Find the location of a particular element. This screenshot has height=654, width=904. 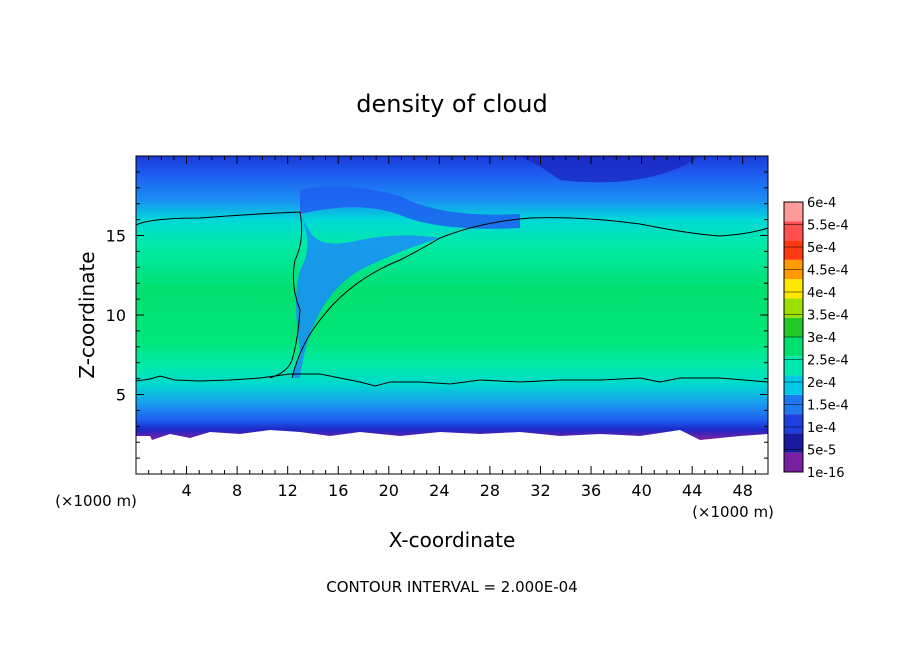

contour-lower is located at coordinates (452, 380).